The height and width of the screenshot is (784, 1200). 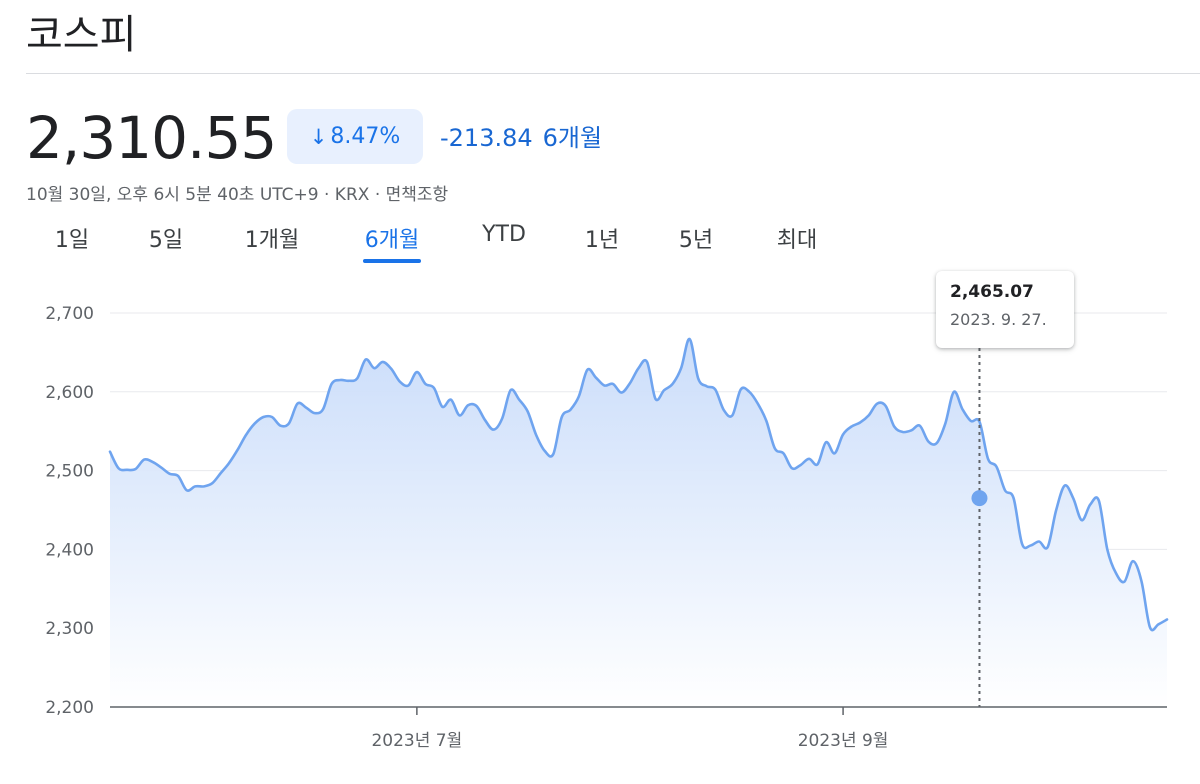 What do you see at coordinates (979, 498) in the screenshot?
I see `hover-point` at bounding box center [979, 498].